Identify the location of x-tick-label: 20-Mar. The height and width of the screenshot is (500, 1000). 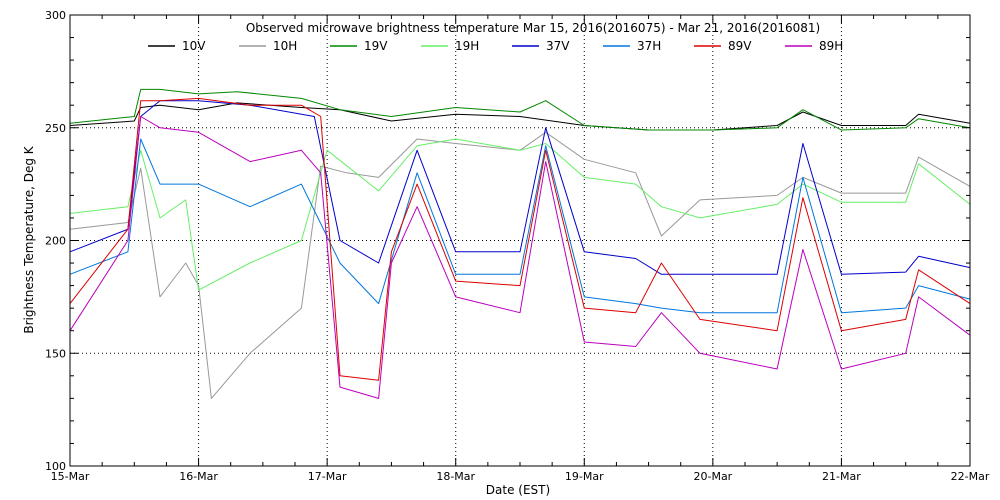
(712, 476).